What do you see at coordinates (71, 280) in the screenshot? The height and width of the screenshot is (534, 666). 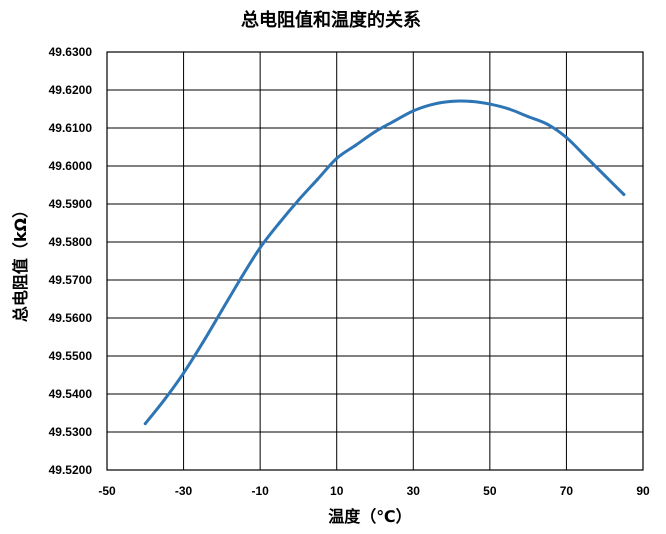 I see `y-tick-label: 49.5700` at bounding box center [71, 280].